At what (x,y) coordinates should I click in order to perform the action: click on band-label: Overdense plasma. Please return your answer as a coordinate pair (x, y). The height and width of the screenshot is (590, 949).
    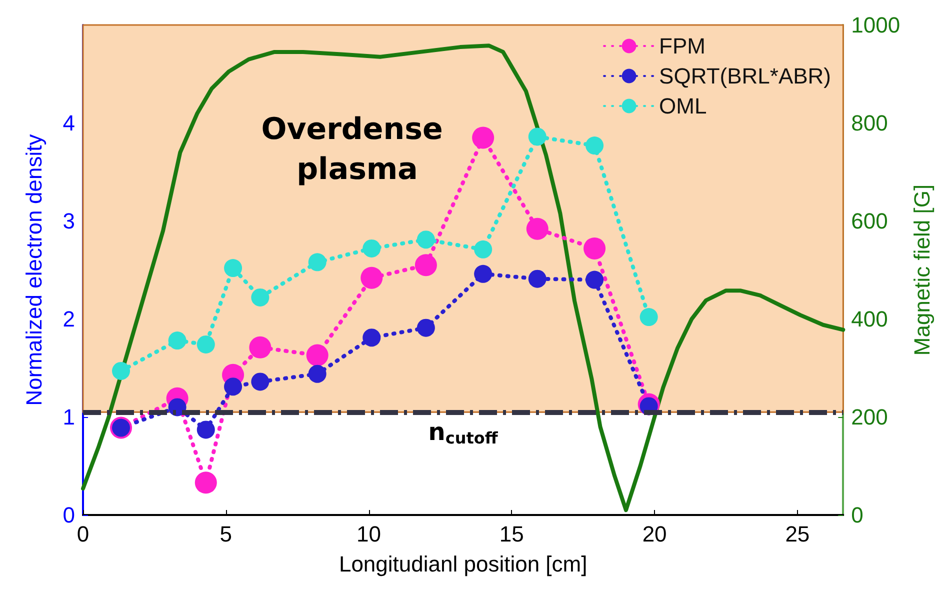
    Looking at the image, I should click on (357, 149).